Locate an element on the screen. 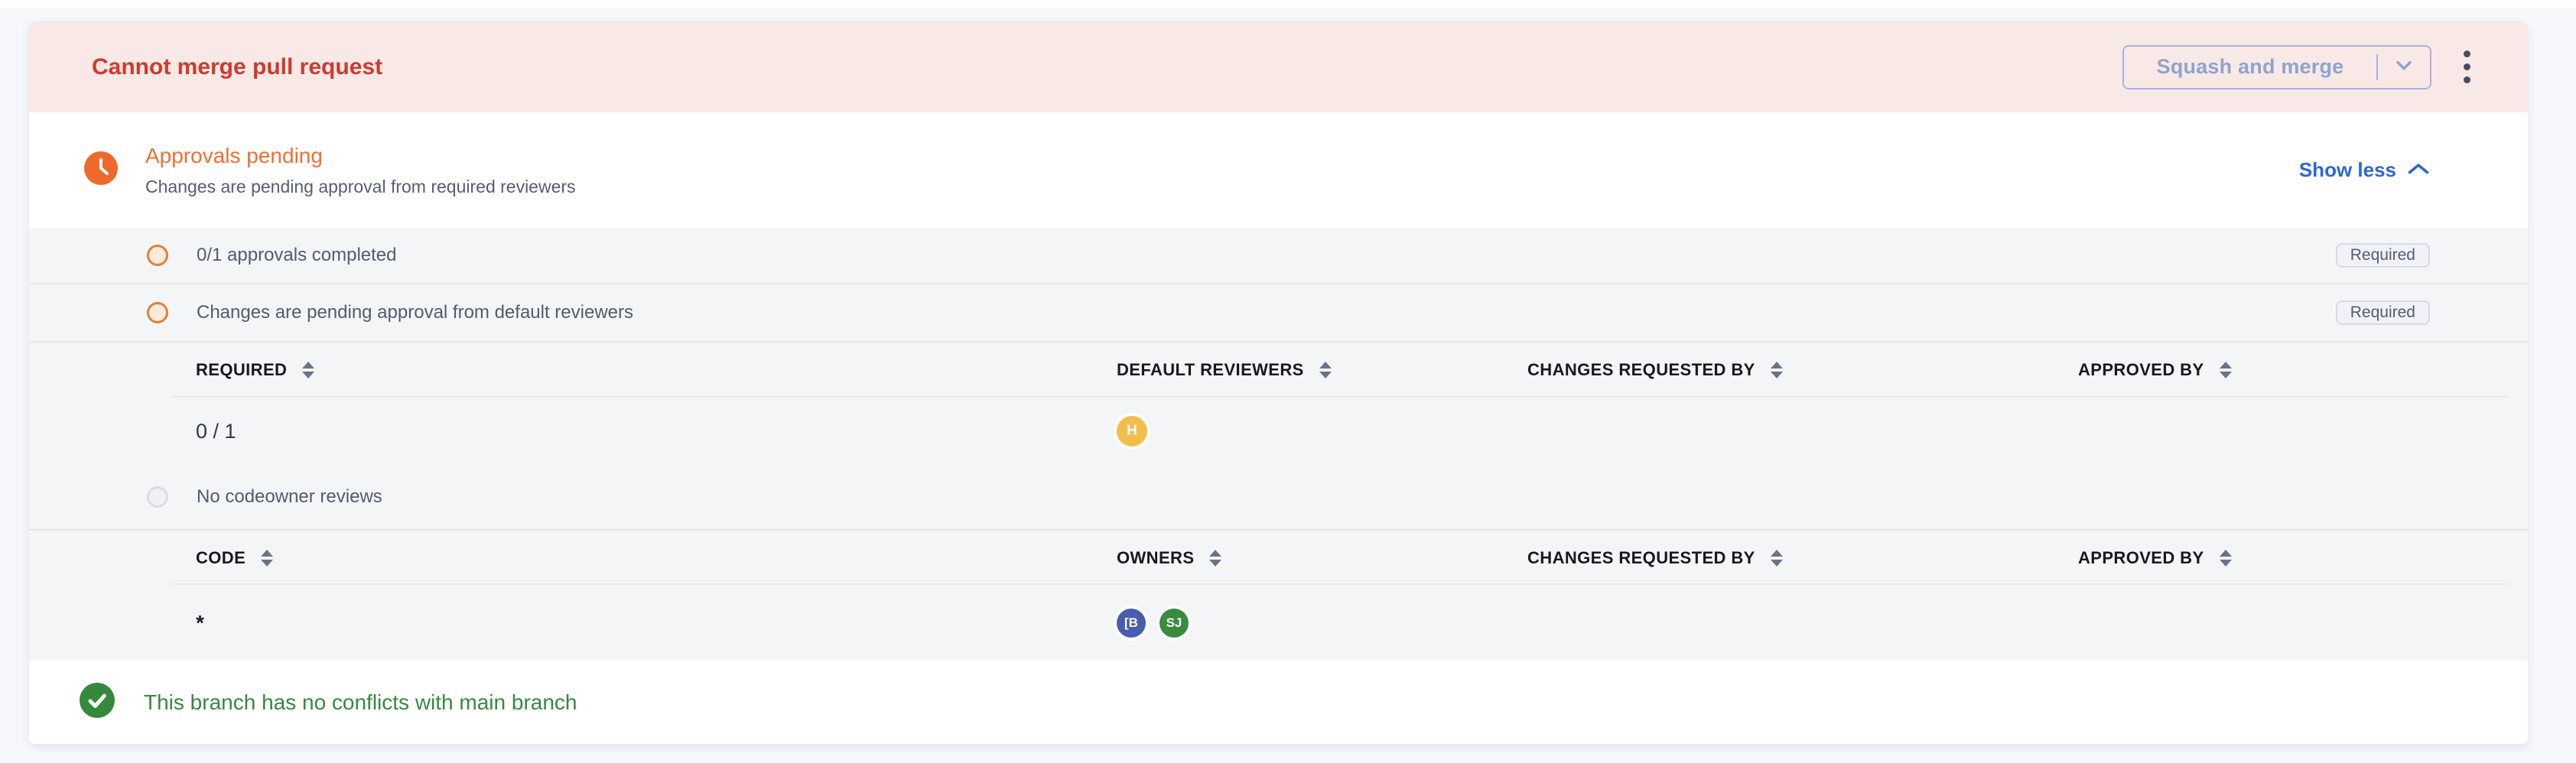 Image resolution: width=2576 pixels, height=763 pixels. column-header-label: OWNERS is located at coordinates (1156, 557).